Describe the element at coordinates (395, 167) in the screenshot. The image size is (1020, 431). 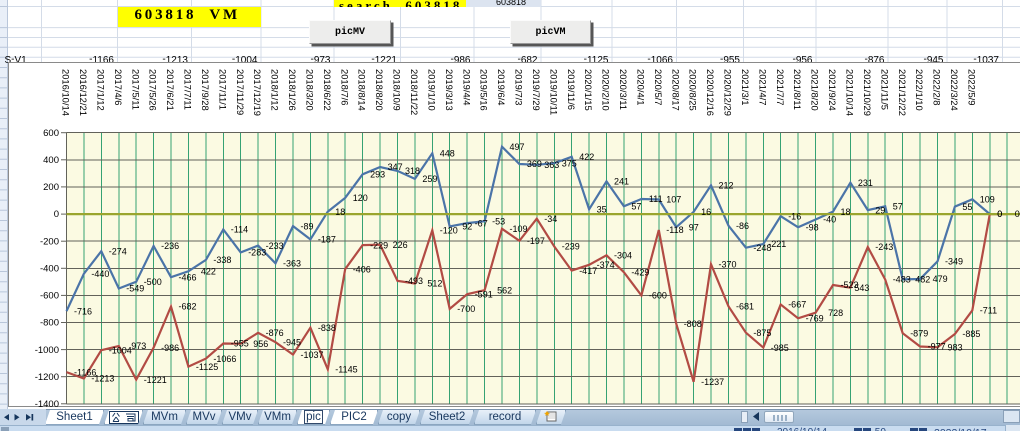
I see `svg-text: 347` at that location.